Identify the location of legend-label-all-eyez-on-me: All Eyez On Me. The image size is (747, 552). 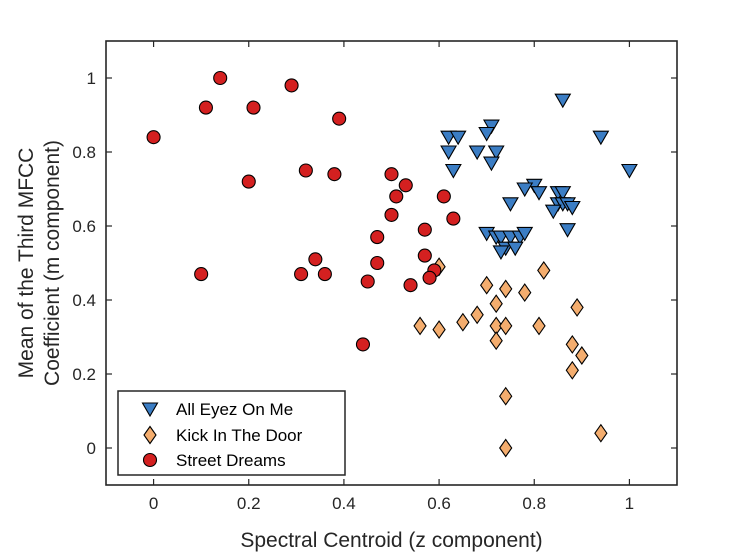
(234, 409).